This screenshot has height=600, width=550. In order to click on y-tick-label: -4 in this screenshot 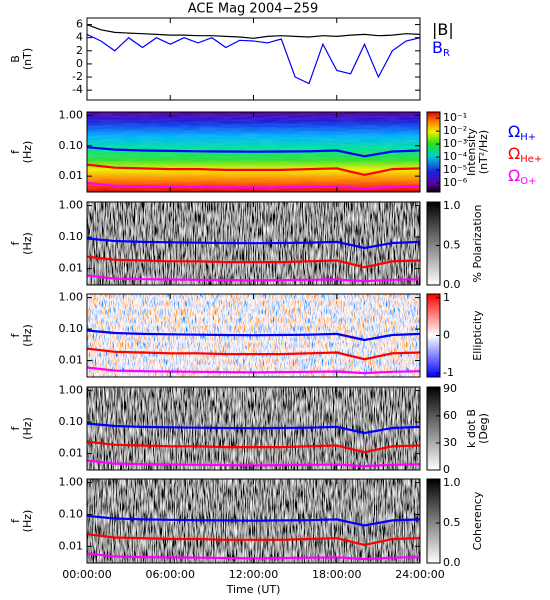, I will do `click(77, 89)`.